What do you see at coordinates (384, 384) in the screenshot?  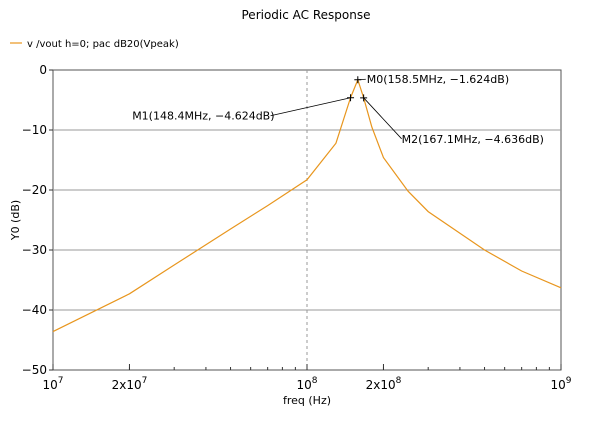 I see `x-tick-label: 2x108` at bounding box center [384, 384].